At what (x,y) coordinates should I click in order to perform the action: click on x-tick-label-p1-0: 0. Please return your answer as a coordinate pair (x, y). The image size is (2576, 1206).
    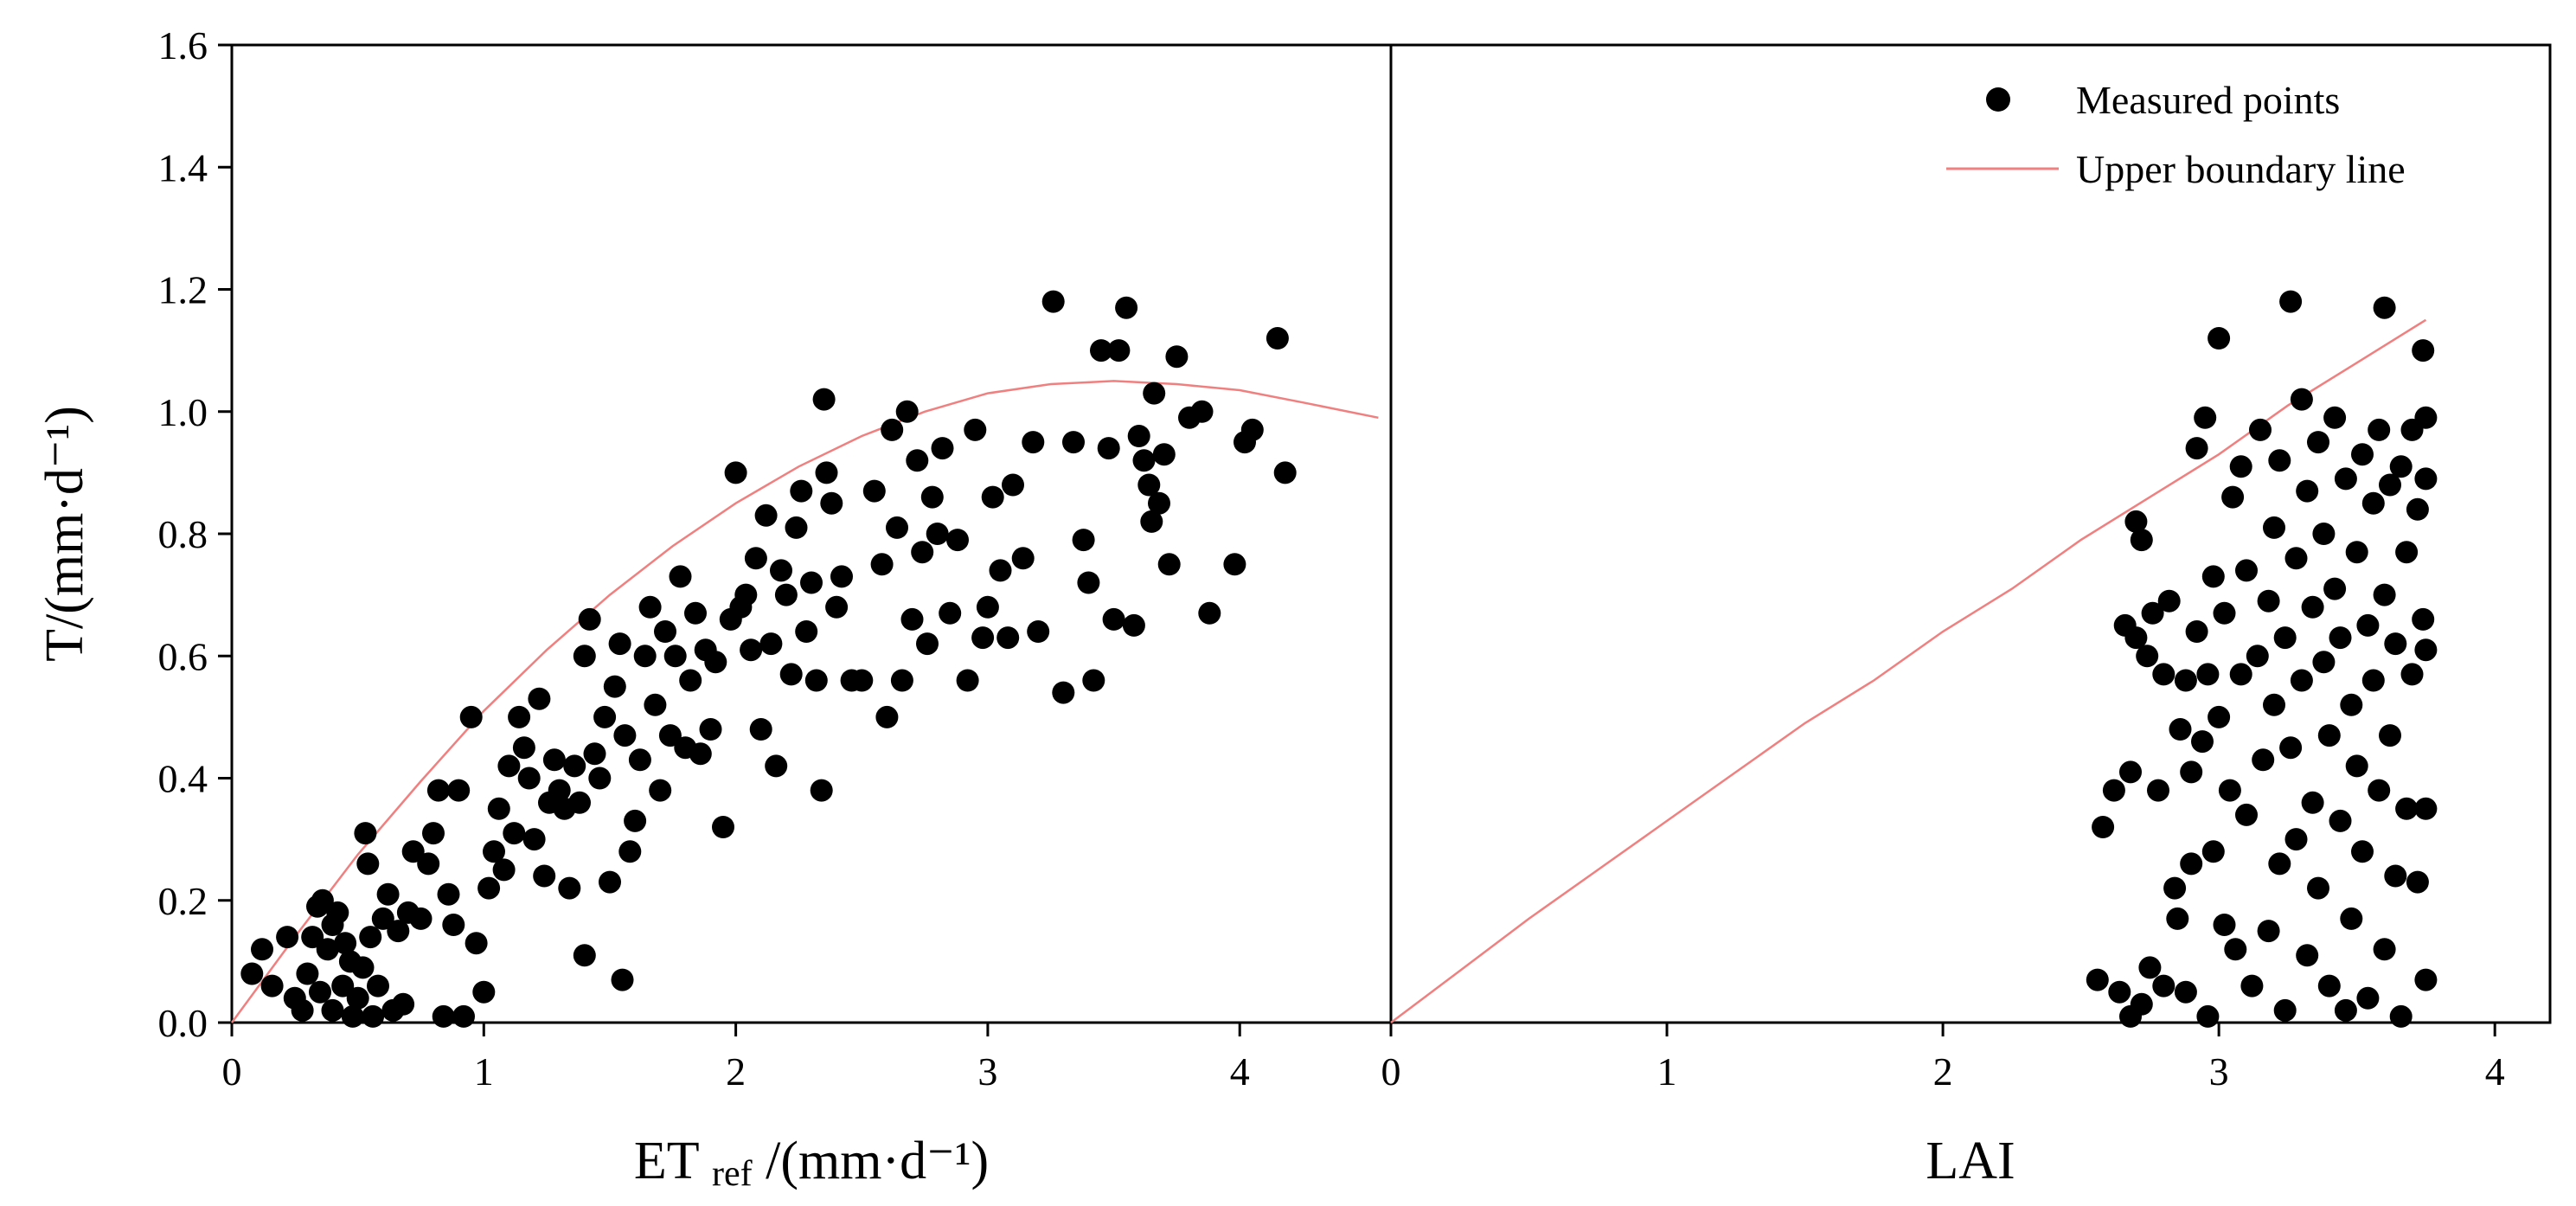
    Looking at the image, I should click on (1391, 1071).